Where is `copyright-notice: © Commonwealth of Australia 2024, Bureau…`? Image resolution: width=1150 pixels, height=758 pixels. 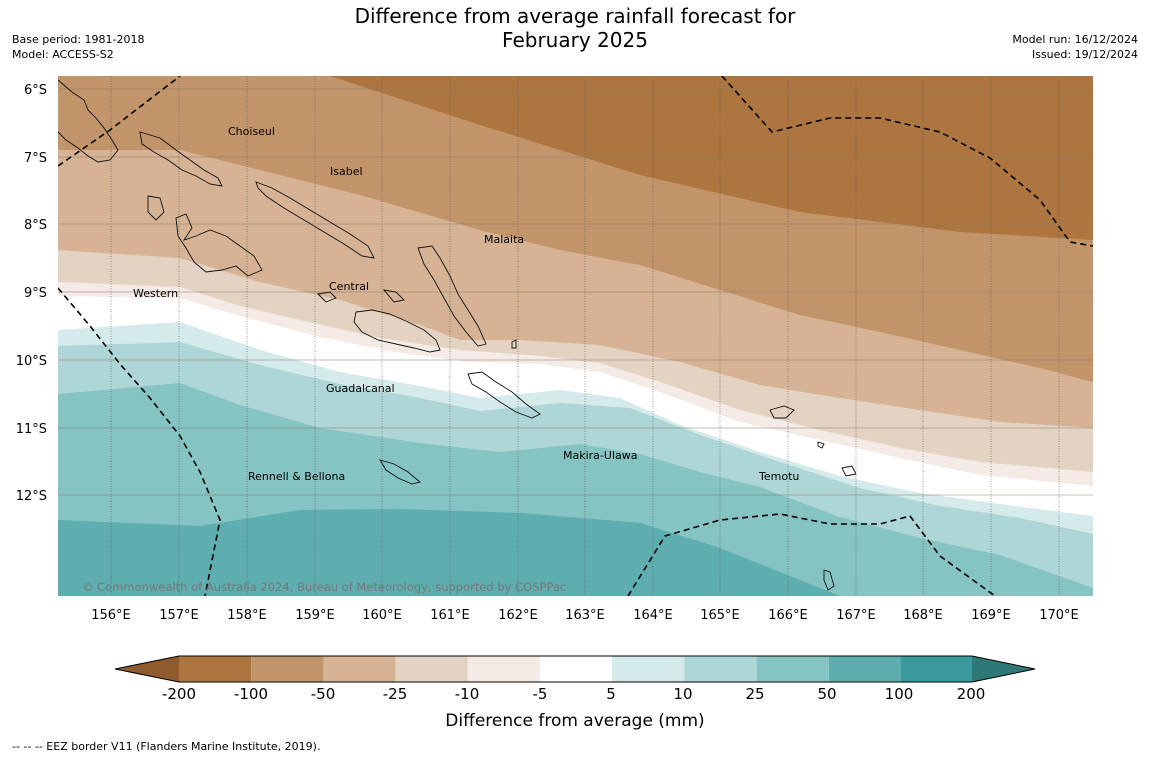 copyright-notice: © Commonwealth of Australia 2024, Bureau… is located at coordinates (324, 587).